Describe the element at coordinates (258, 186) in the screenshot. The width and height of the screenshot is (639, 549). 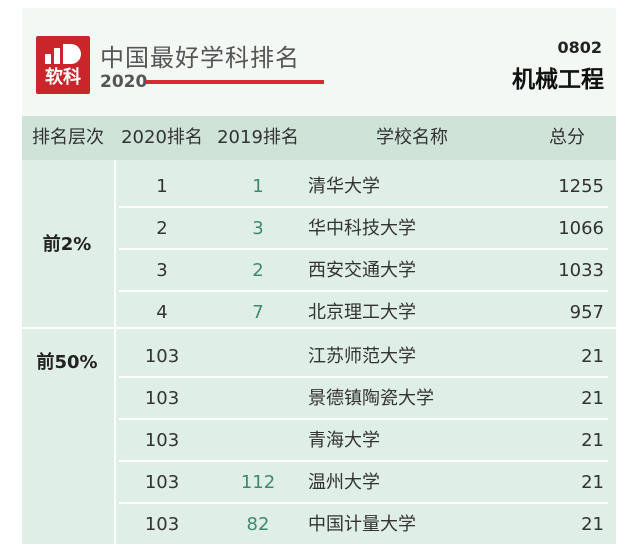
I see `rank-2019-cell: 1` at that location.